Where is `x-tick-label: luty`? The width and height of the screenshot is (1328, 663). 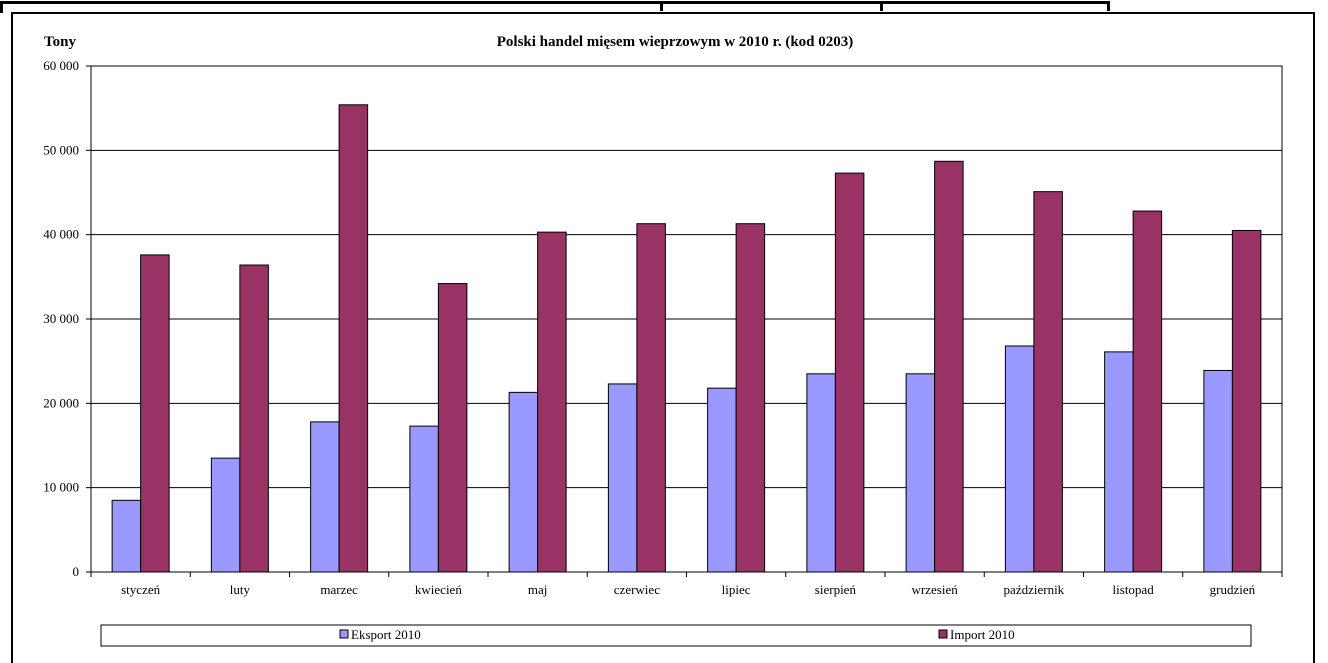 x-tick-label: luty is located at coordinates (240, 589).